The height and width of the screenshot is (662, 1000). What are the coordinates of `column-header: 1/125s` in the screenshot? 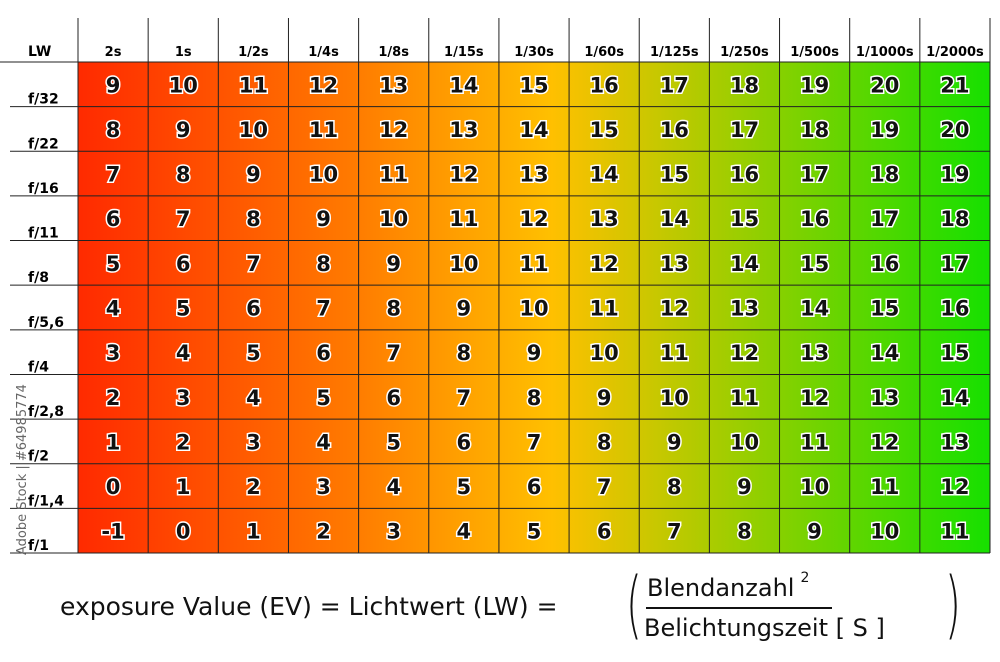 It's located at (674, 52).